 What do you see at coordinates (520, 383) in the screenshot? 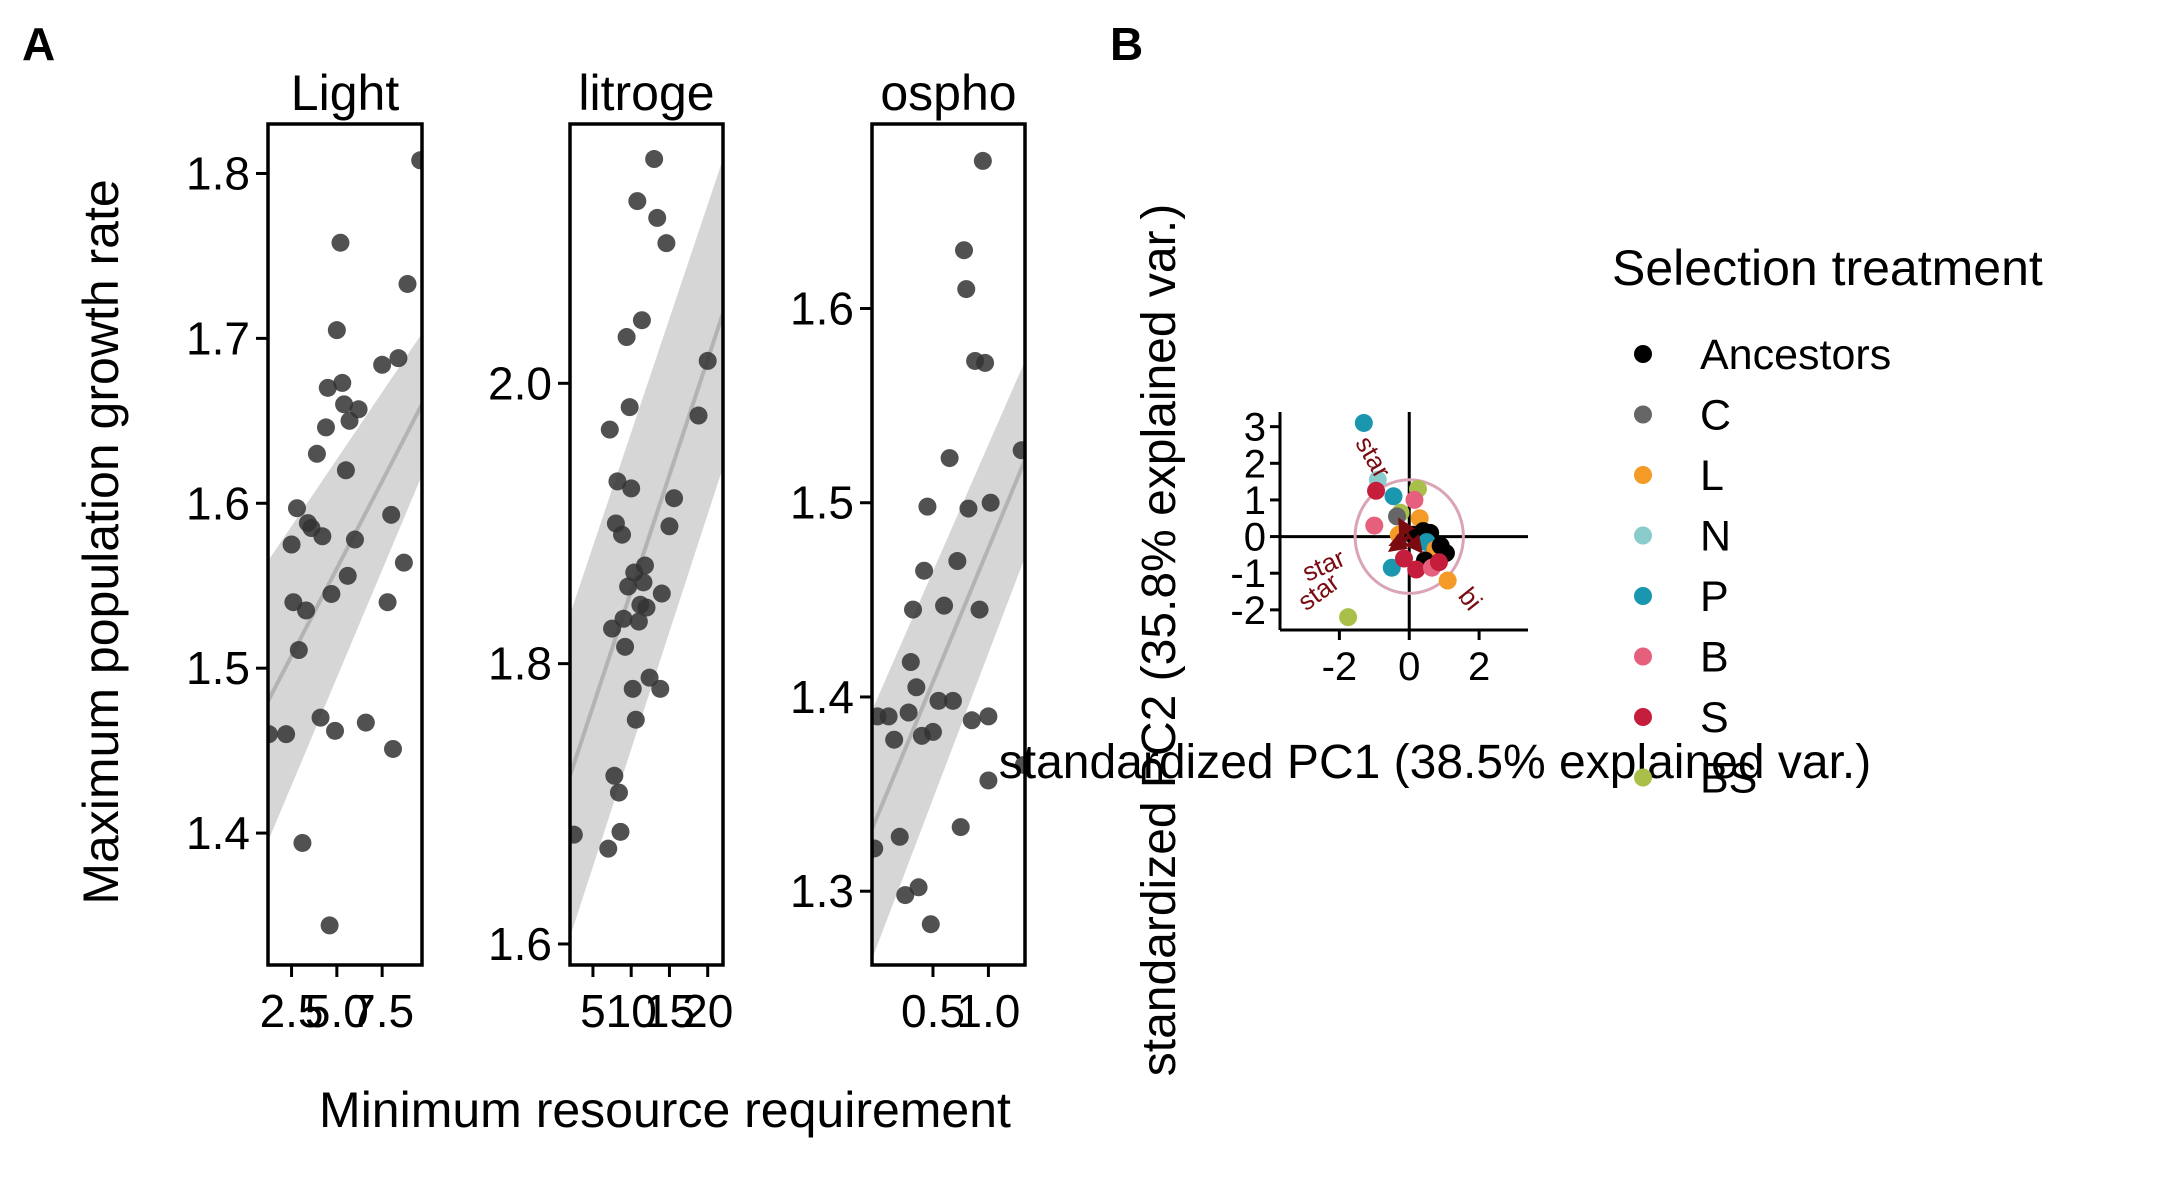
I see `facet-2-y-tick-label-3: 2.0` at bounding box center [520, 383].